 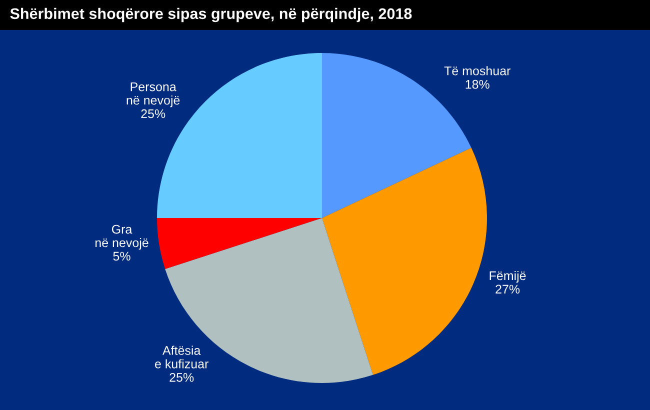 What do you see at coordinates (153, 95) in the screenshot?
I see `slice-label: Persona në nevojë` at bounding box center [153, 95].